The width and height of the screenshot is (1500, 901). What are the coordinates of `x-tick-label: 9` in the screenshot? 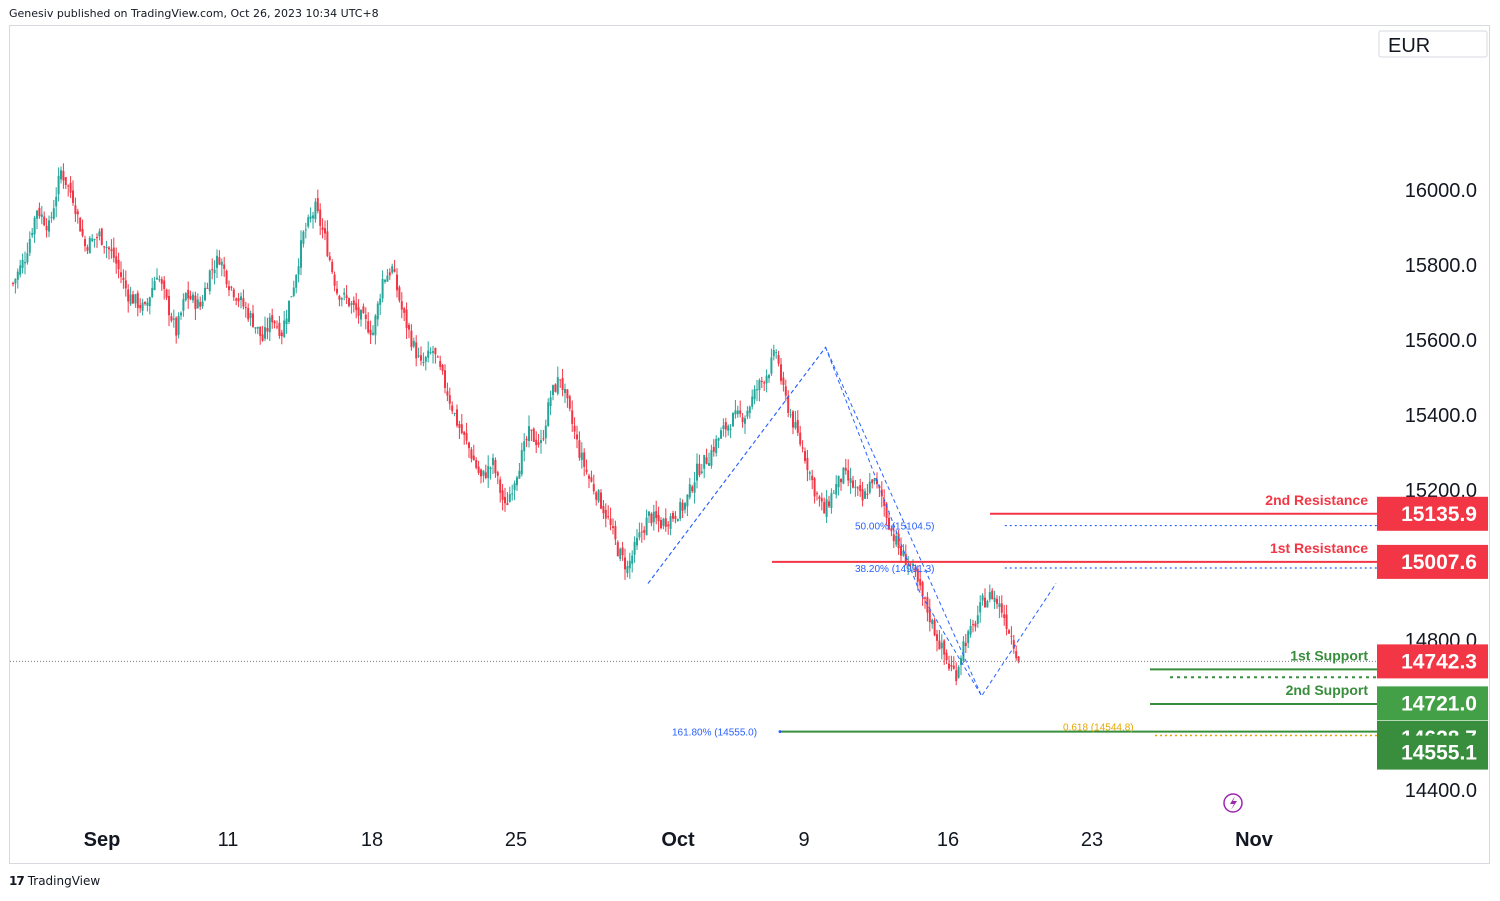 It's located at (803, 840).